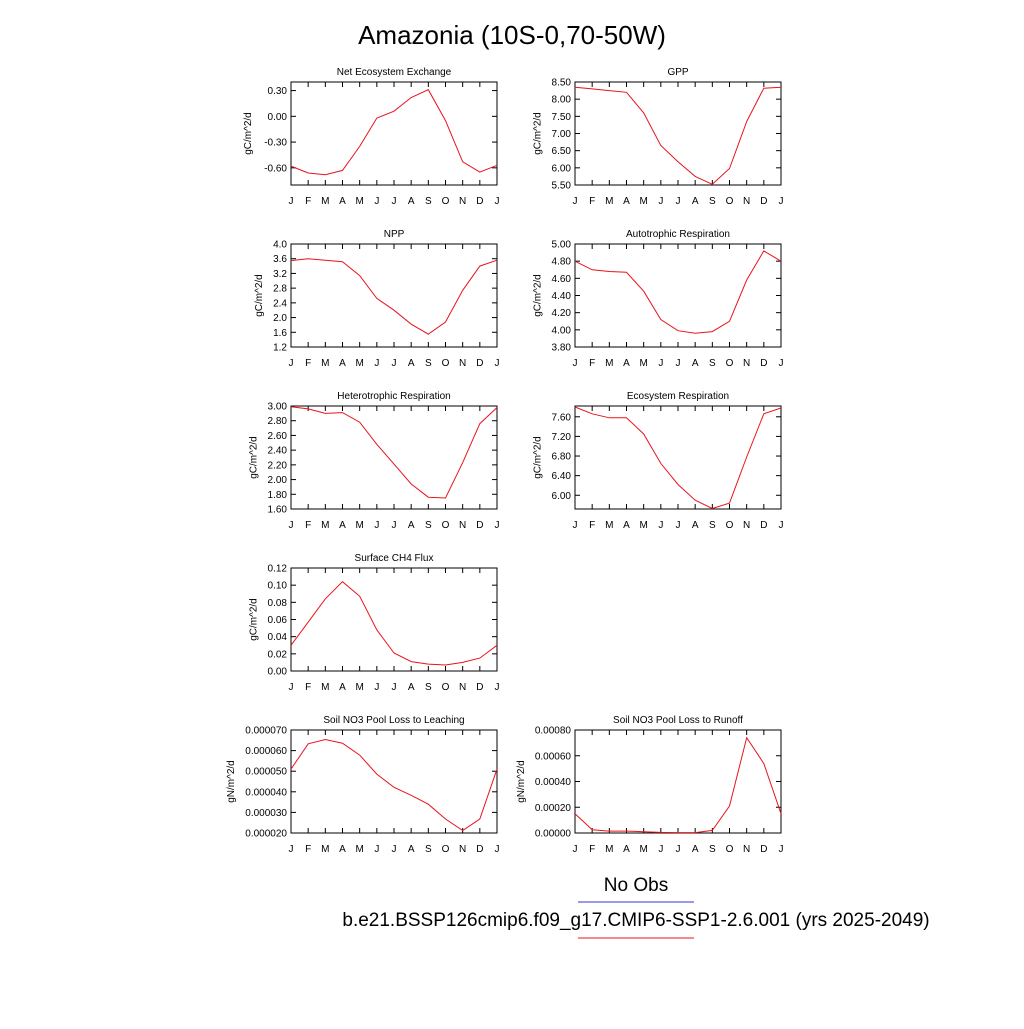 This screenshot has height=1029, width=1024. I want to click on y-tick-label: 2.20, so click(278, 465).